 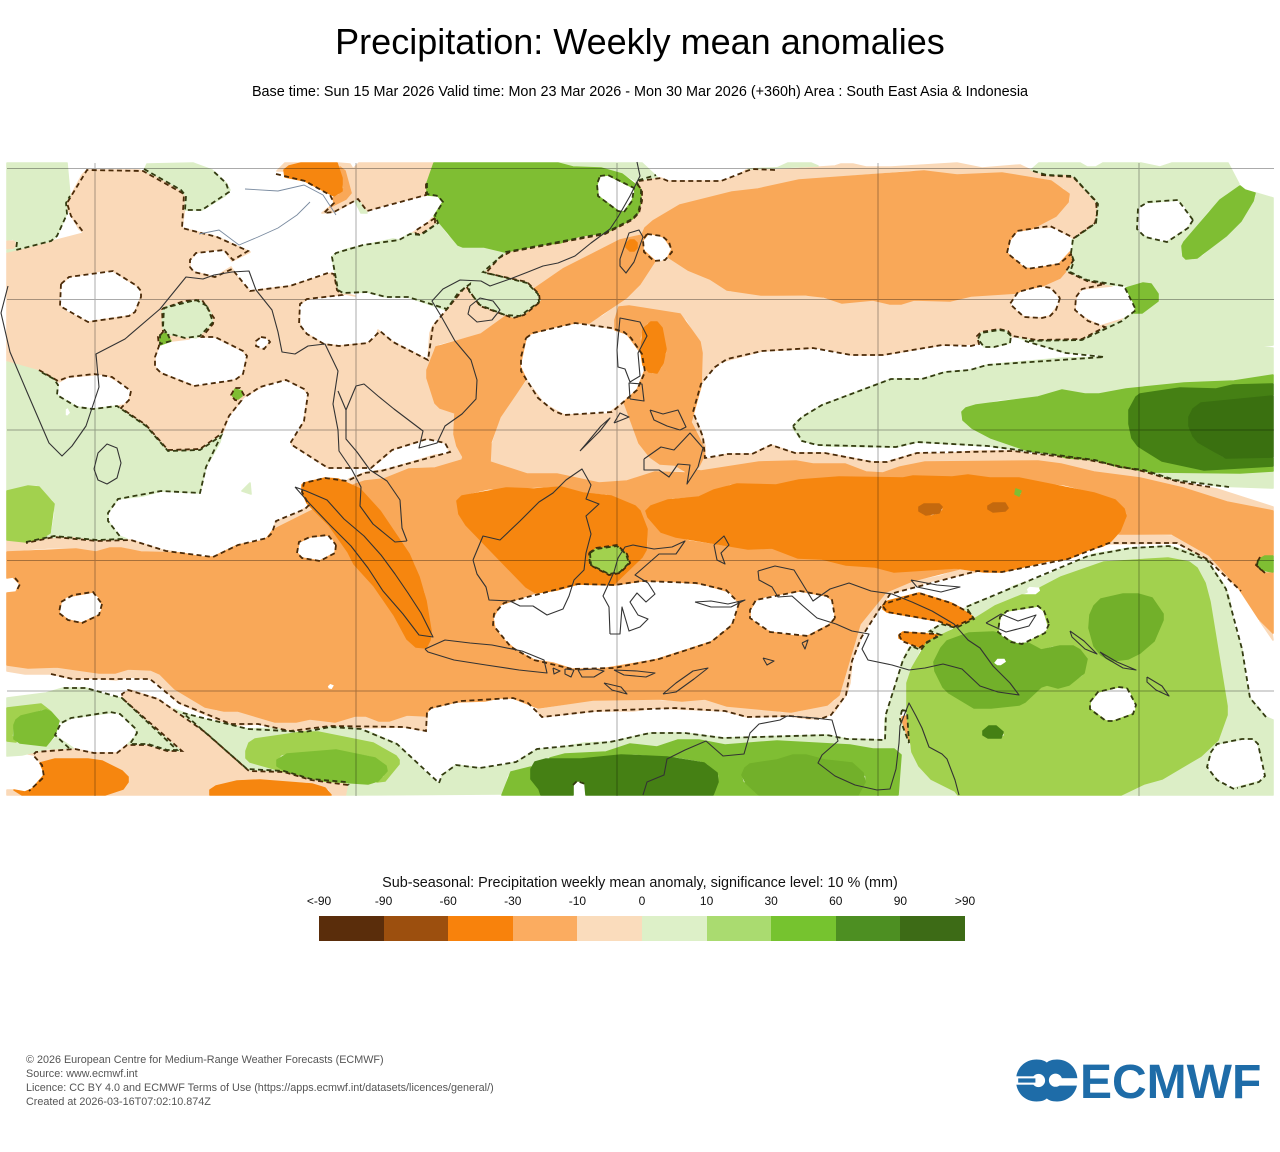 What do you see at coordinates (1170, 1082) in the screenshot?
I see `svg-text: ECMWF` at bounding box center [1170, 1082].